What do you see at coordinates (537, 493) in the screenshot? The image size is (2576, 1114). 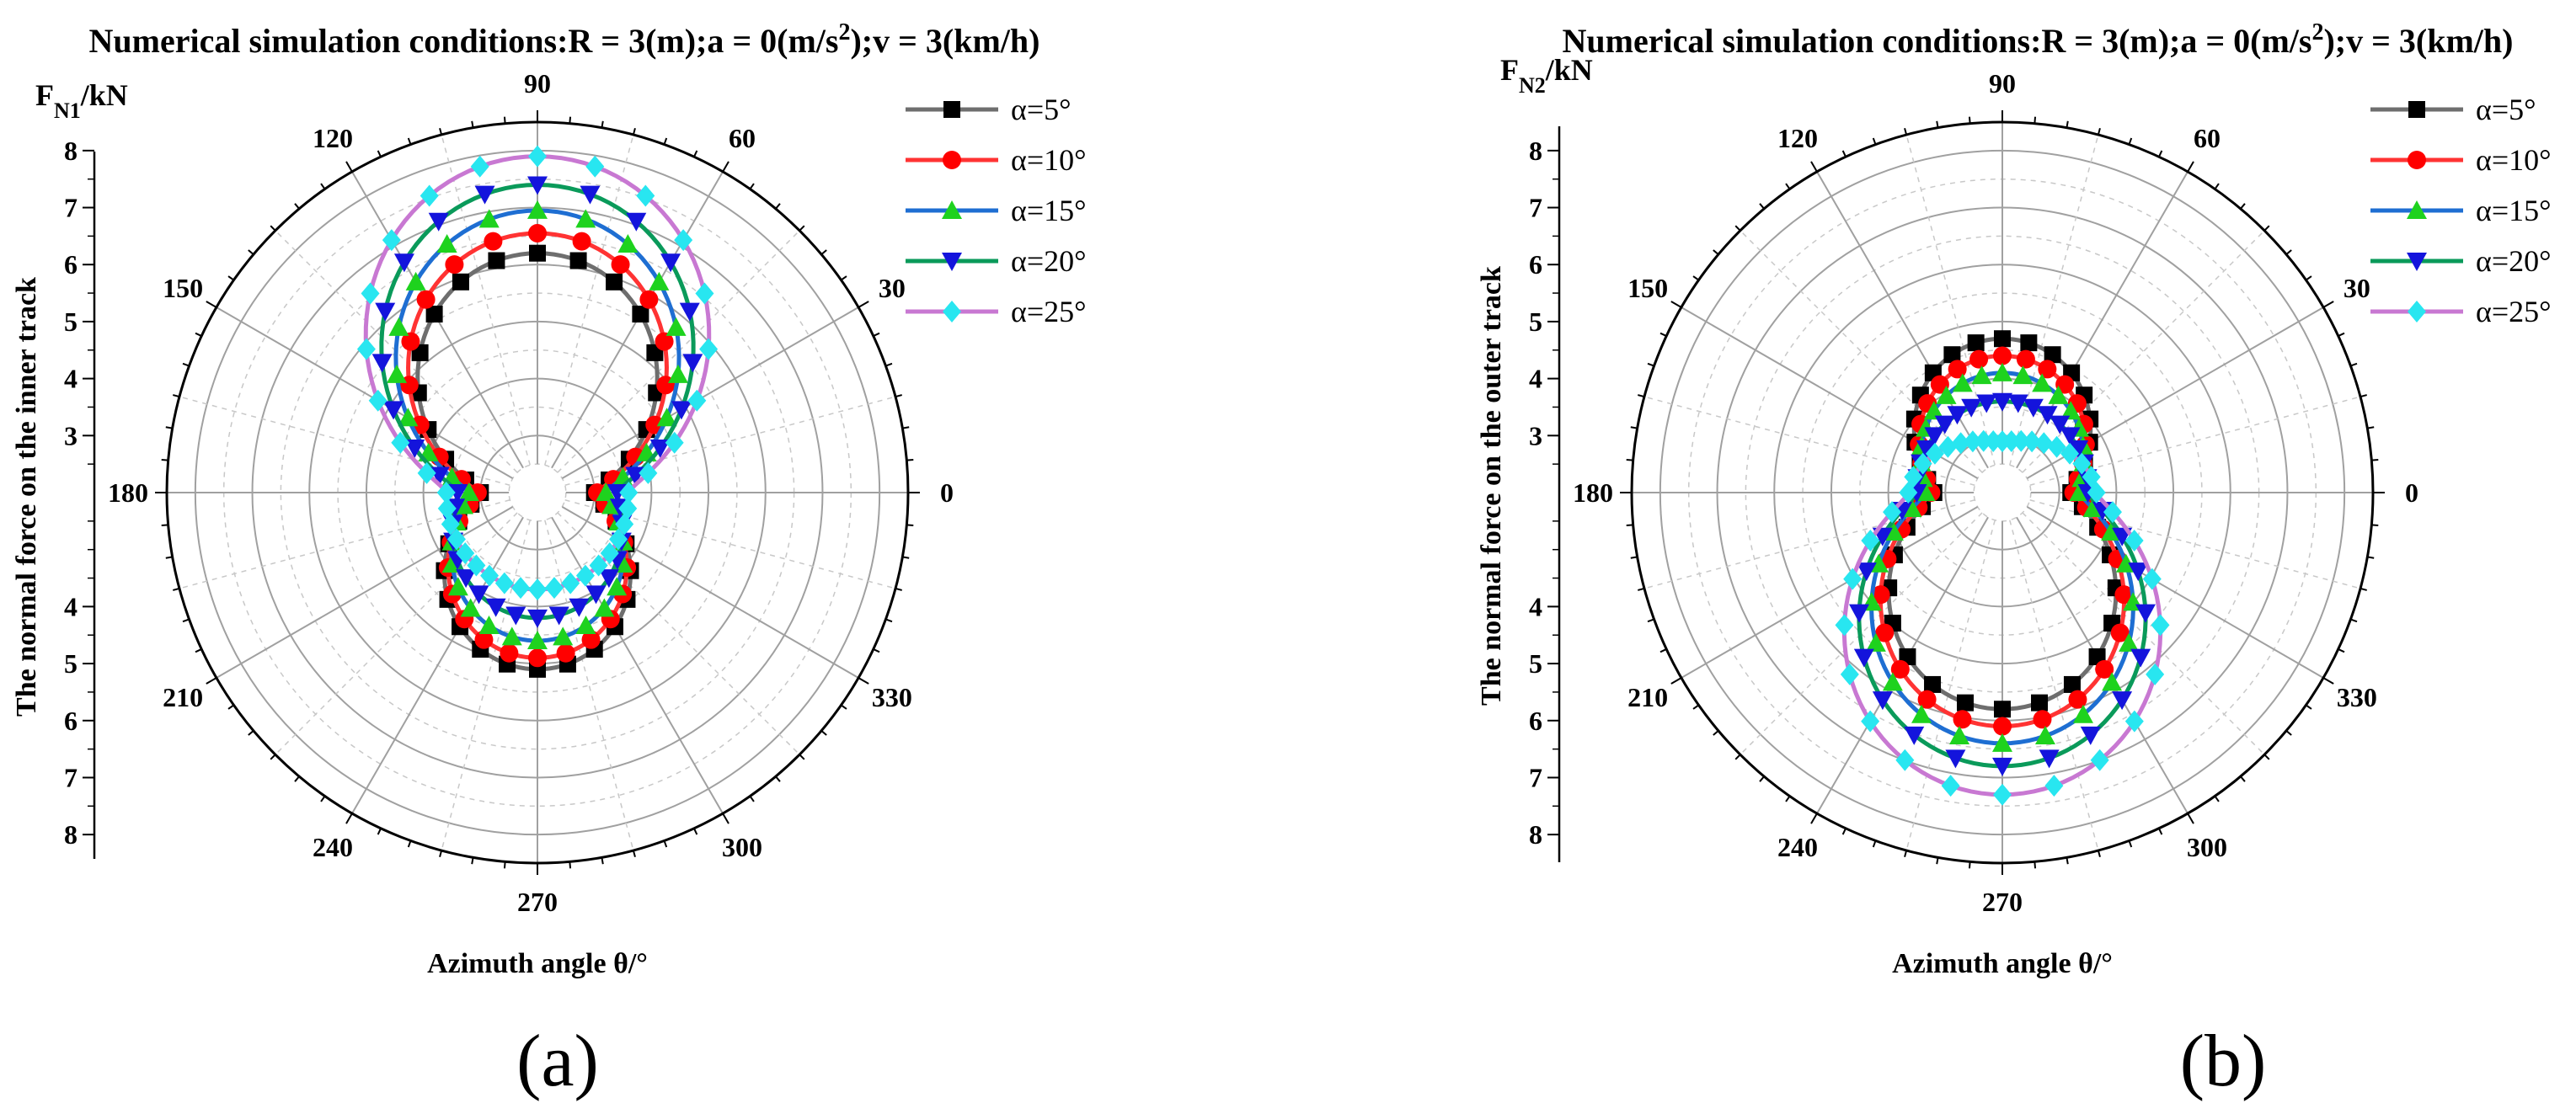 I see `grid-circle-minor` at bounding box center [537, 493].